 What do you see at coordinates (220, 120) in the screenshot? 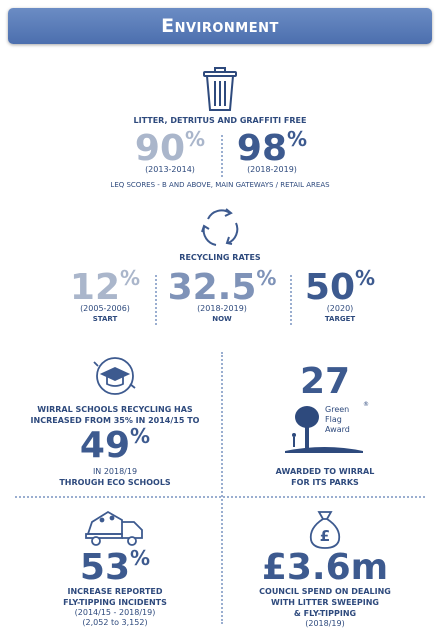
I see `section-title: LITTER, DETRITUS AND GRAFFITI FREE` at bounding box center [220, 120].